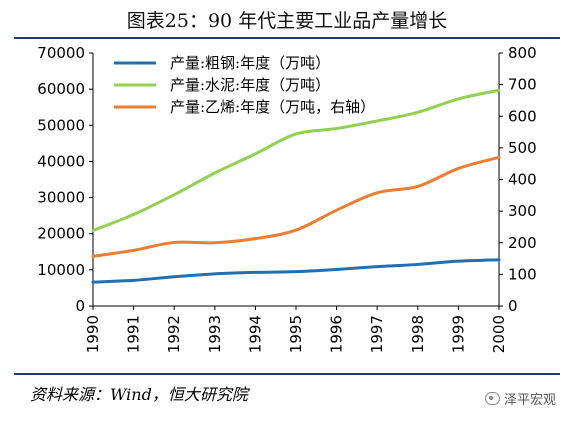  What do you see at coordinates (80, 306) in the screenshot?
I see `y-left-tick-label: 0` at bounding box center [80, 306].